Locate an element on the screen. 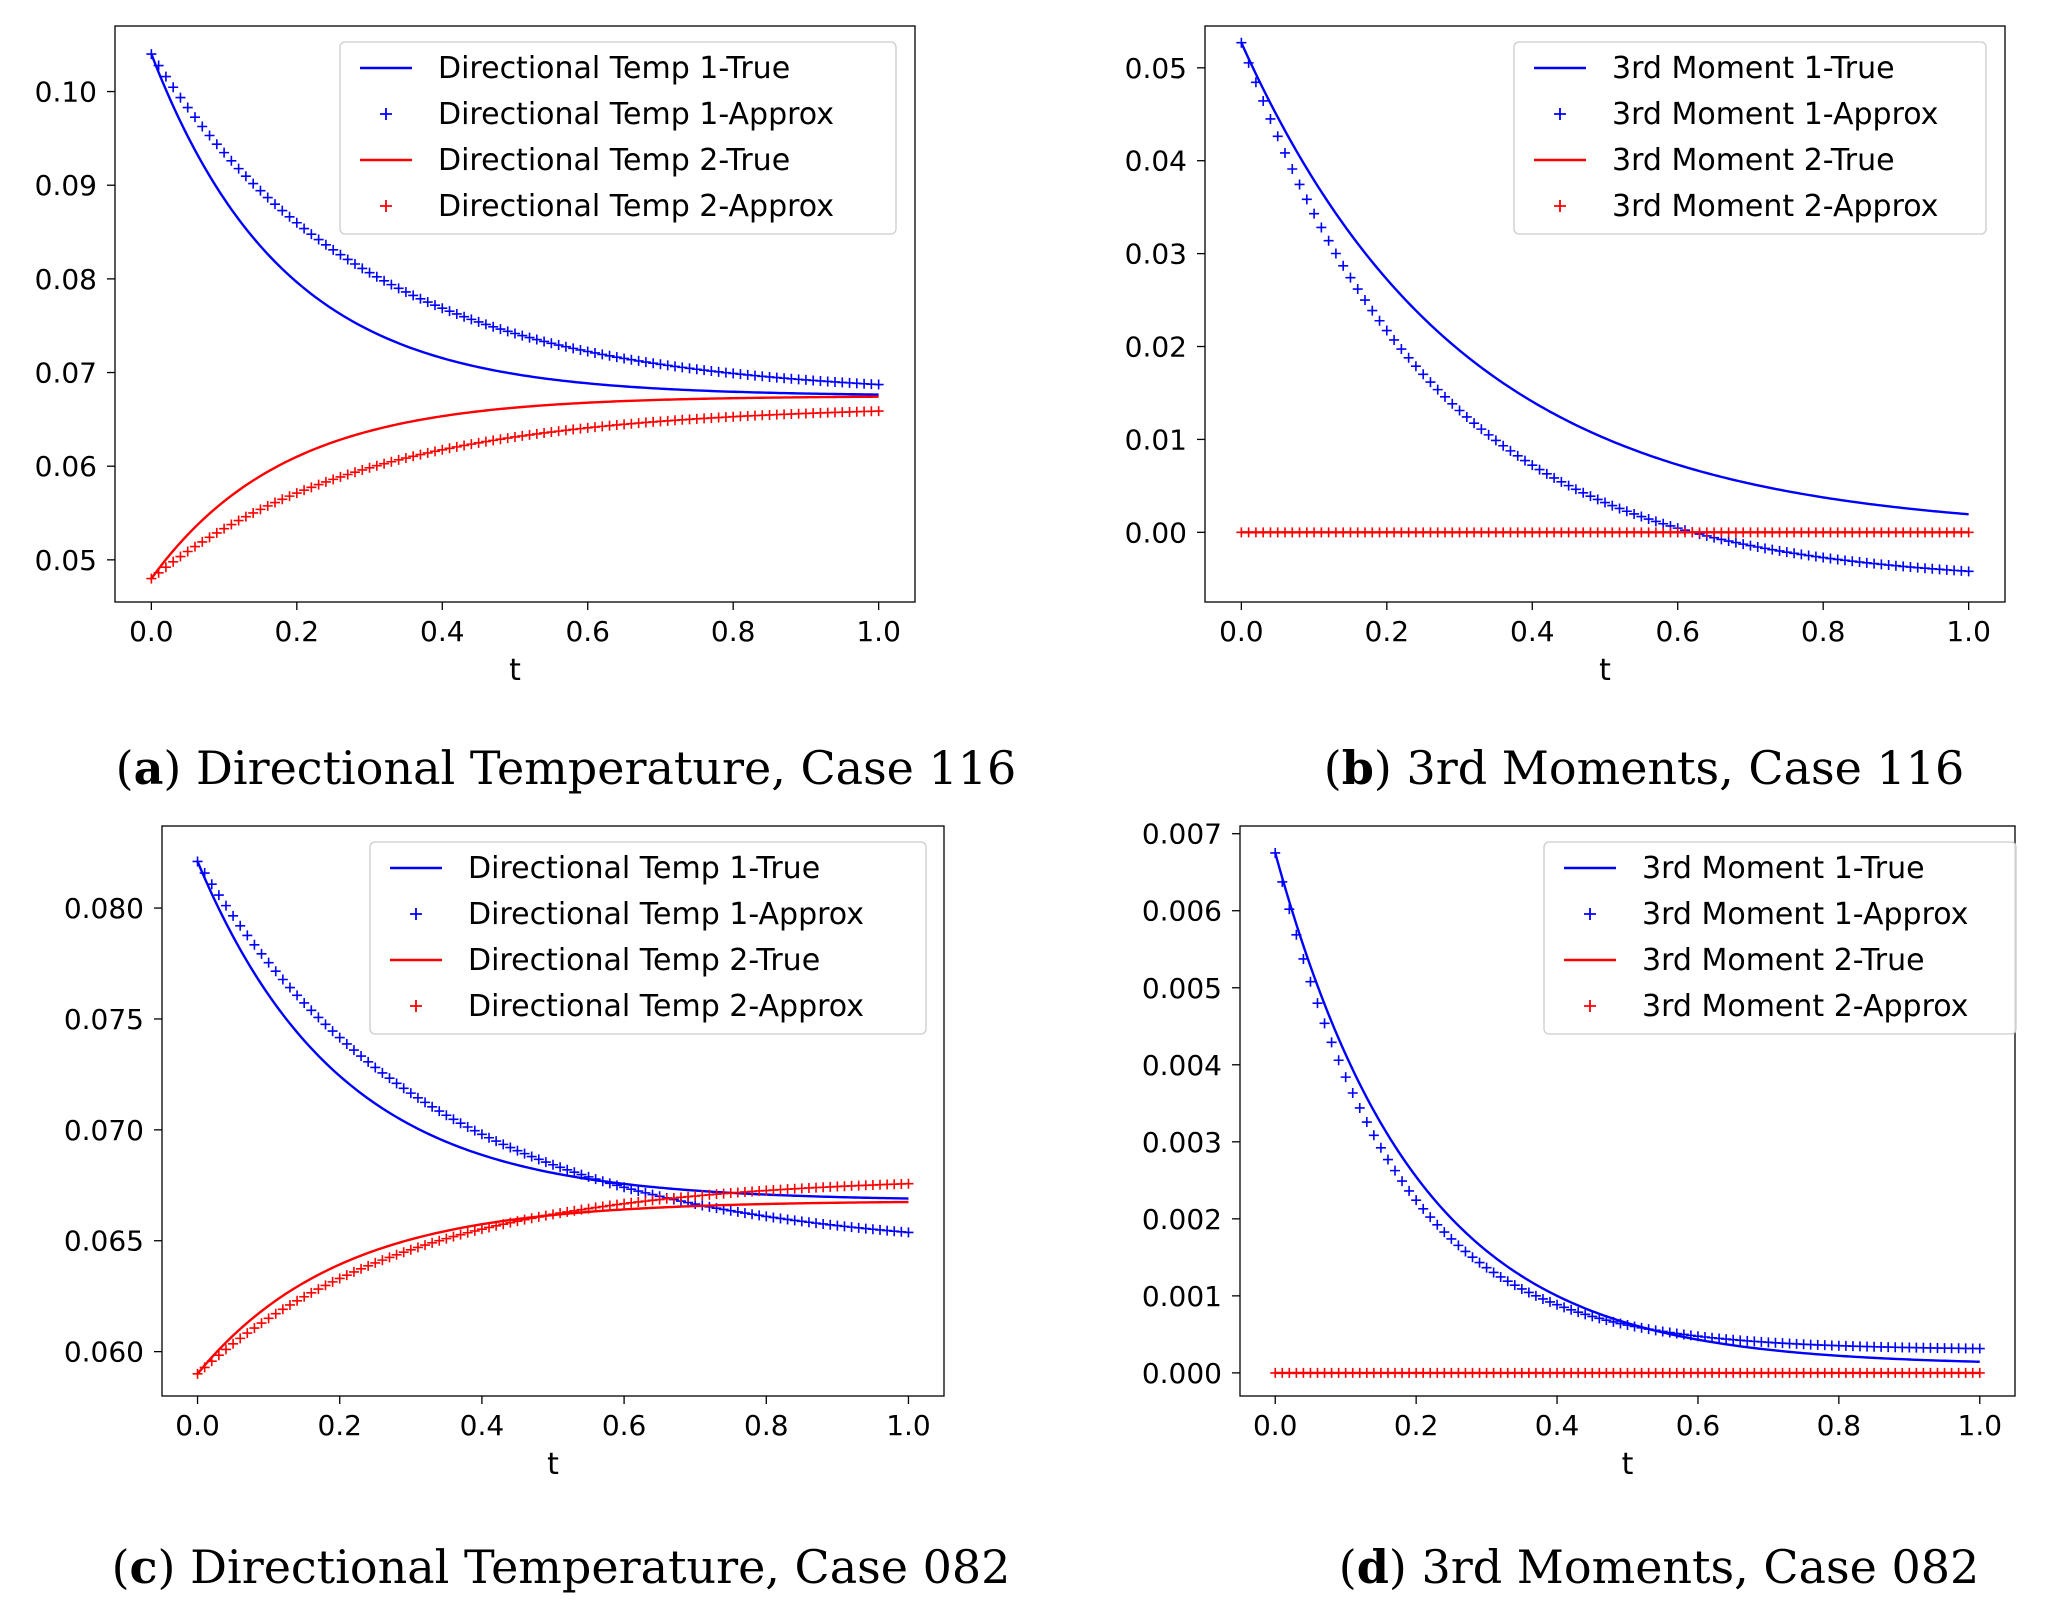 The image size is (2055, 1614). legend-label: 3rd Moment 2-Approx is located at coordinates (1775, 206).